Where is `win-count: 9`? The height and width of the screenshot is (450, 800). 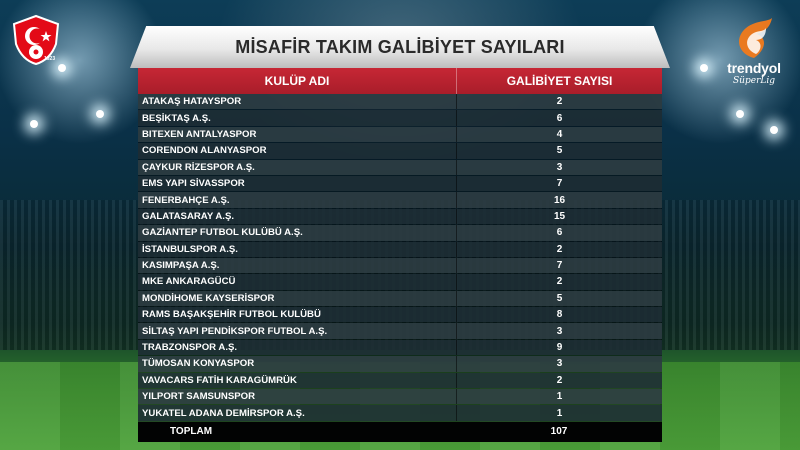 win-count: 9 is located at coordinates (559, 347).